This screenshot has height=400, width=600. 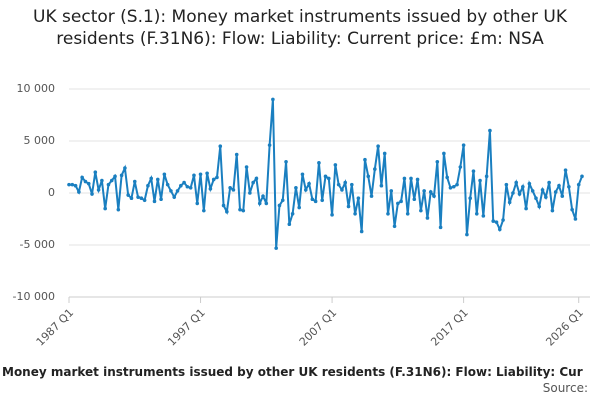 I want to click on x-tick-label: 2007 Q1, so click(x=318, y=327).